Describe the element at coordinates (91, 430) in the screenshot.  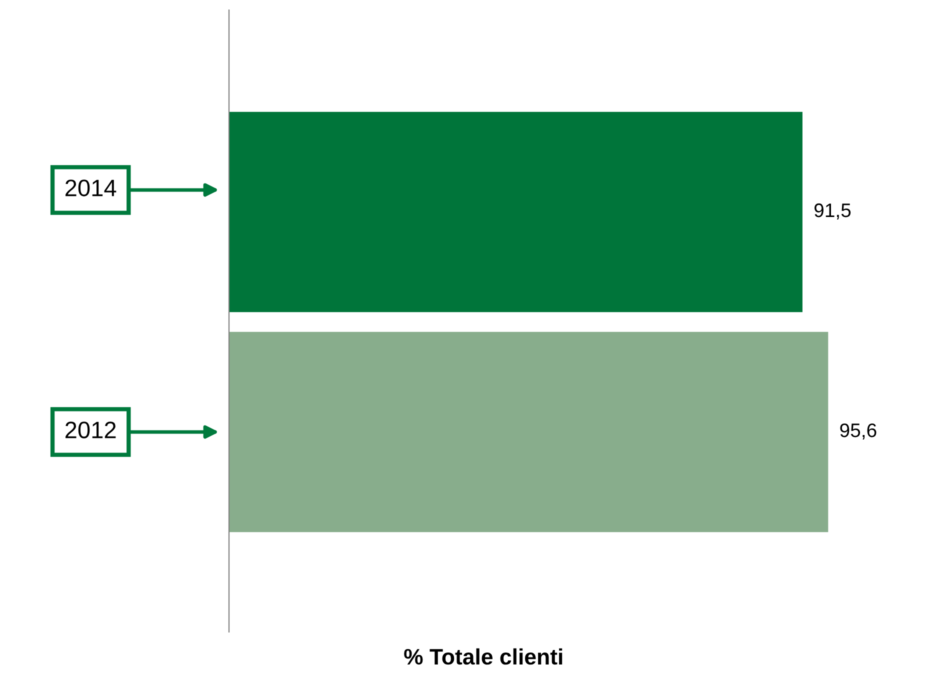
I see `y-tick-label: 2012` at that location.